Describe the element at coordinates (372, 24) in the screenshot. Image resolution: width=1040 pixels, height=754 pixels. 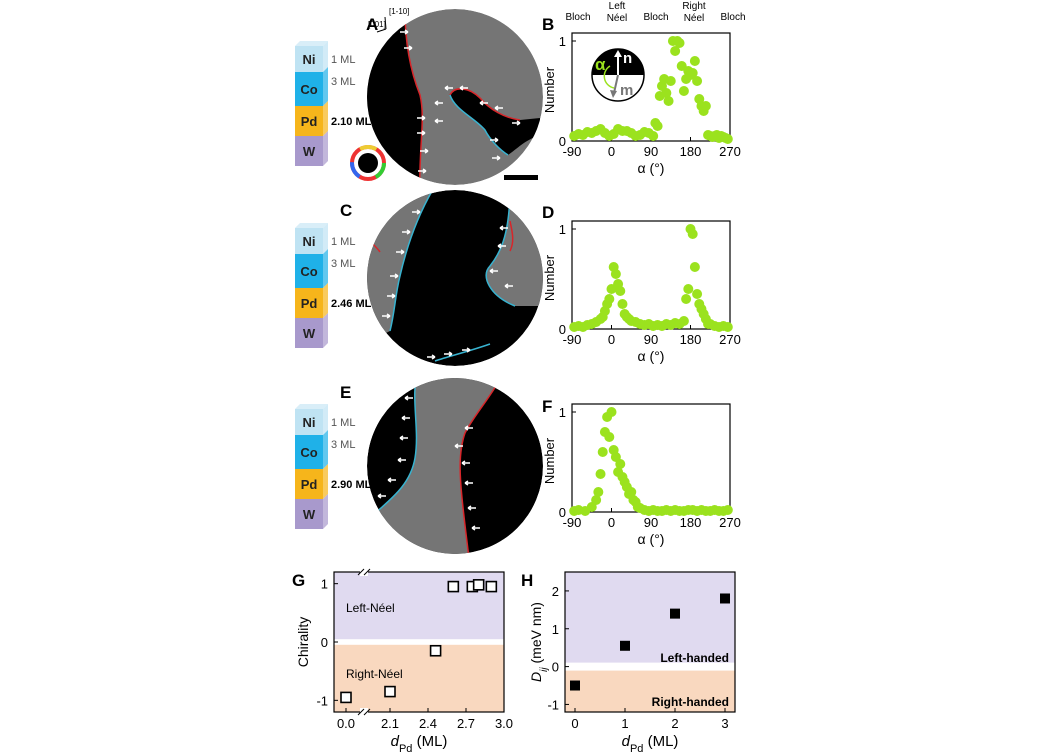
I see `panel-letter-a: A` at that location.